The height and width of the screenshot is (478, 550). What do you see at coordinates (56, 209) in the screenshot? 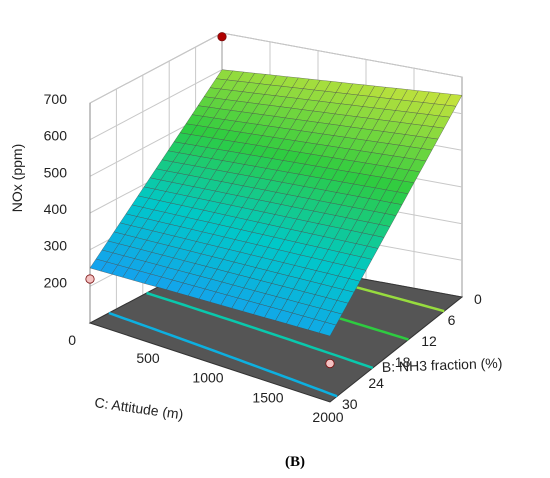
I see `z-tick-label: 400` at bounding box center [56, 209].